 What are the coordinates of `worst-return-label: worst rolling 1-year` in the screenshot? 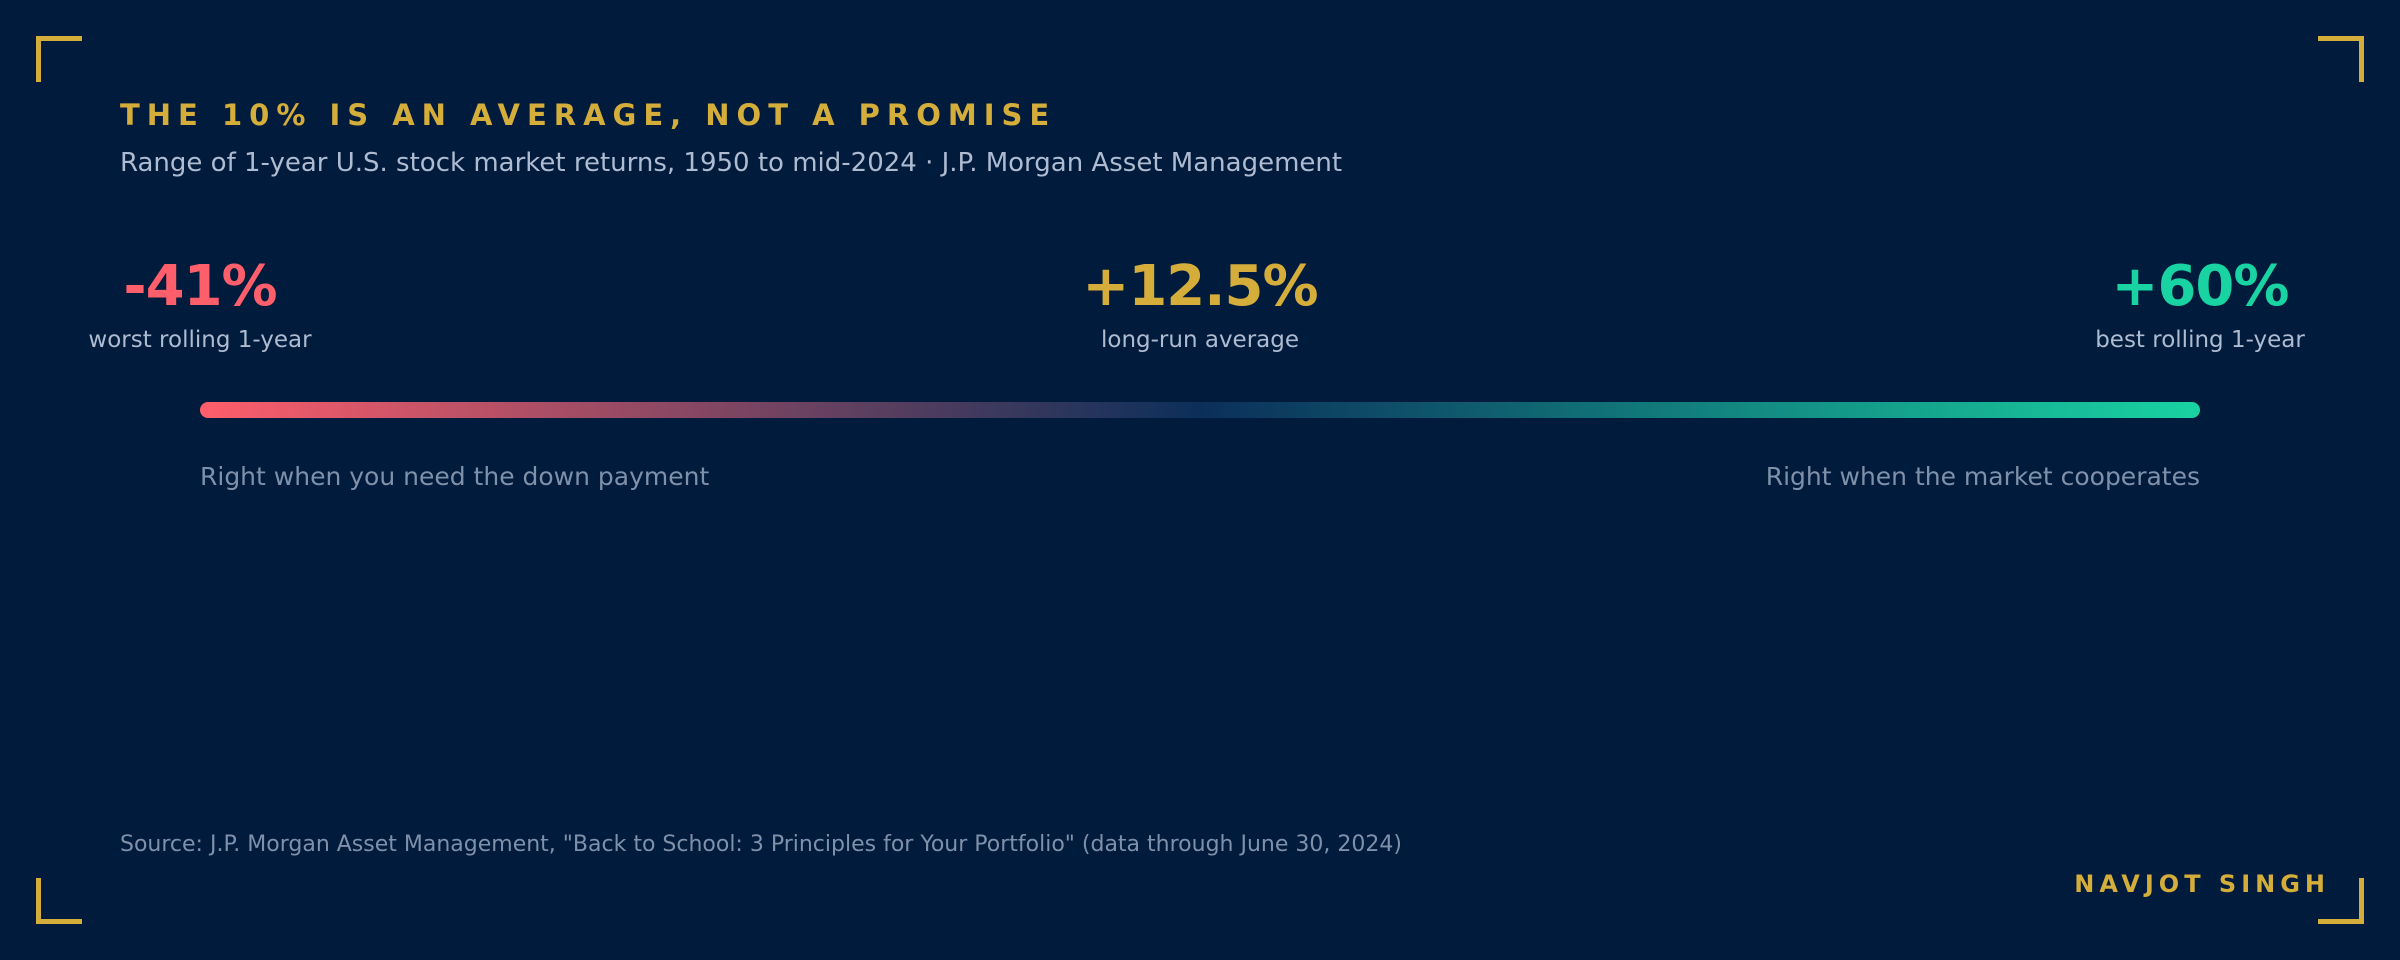 It's located at (200, 339).